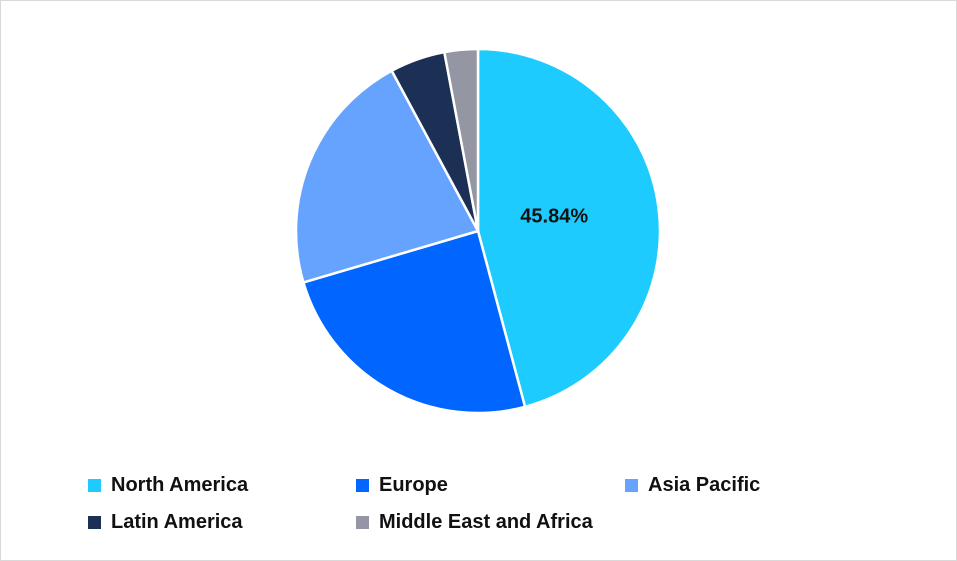  I want to click on legend-item-asia-pacific: Asia Pacific, so click(692, 485).